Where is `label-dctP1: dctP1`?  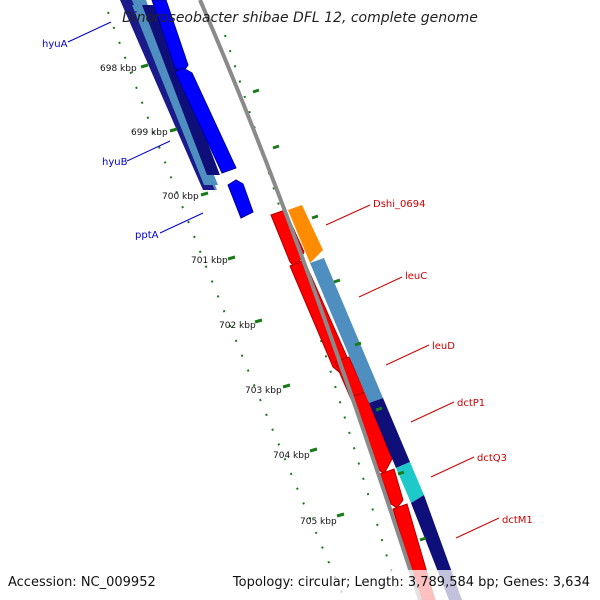 label-dctP1: dctP1 is located at coordinates (471, 403).